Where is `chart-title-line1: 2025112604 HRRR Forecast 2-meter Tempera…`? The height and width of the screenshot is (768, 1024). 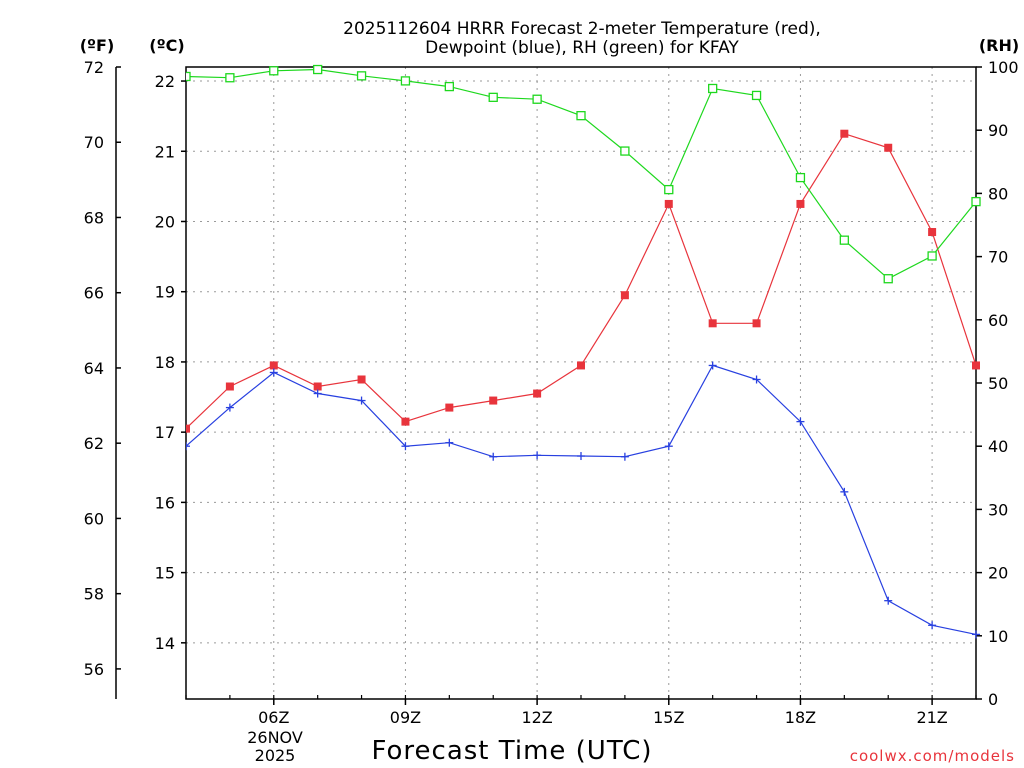 chart-title-line1: 2025112604 HRRR Forecast 2-meter Tempera… is located at coordinates (582, 29).